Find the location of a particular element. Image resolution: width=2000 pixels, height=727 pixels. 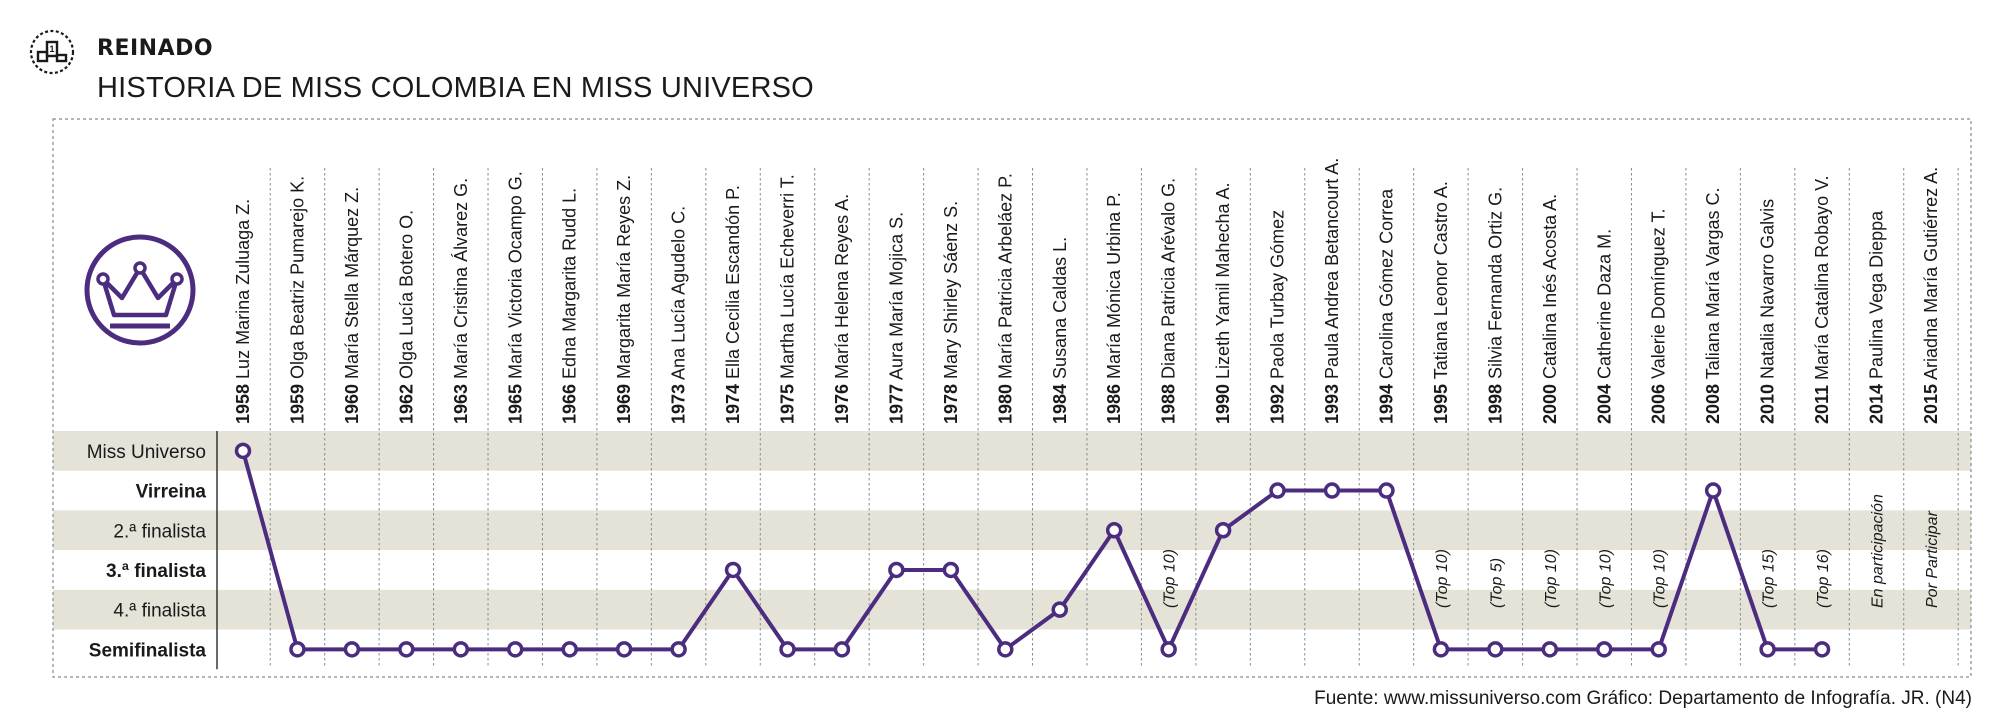

name-label: Margarita María Reyes Z. is located at coordinates (624, 279).